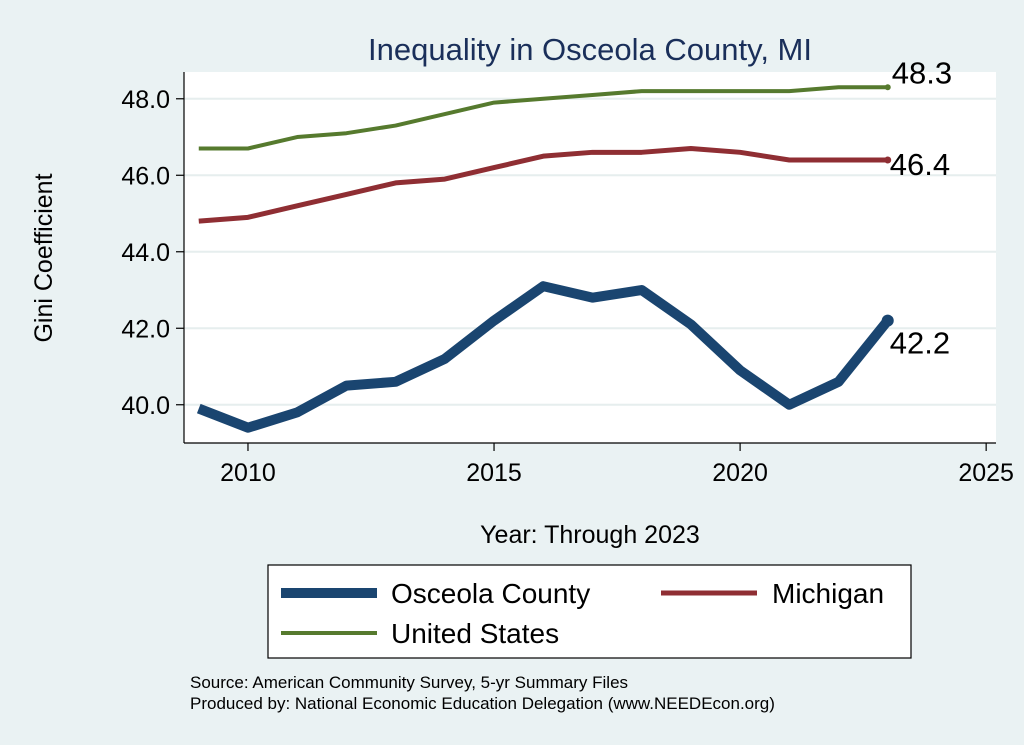 The width and height of the screenshot is (1024, 745). I want to click on y-tick-label: 44.0, so click(145, 253).